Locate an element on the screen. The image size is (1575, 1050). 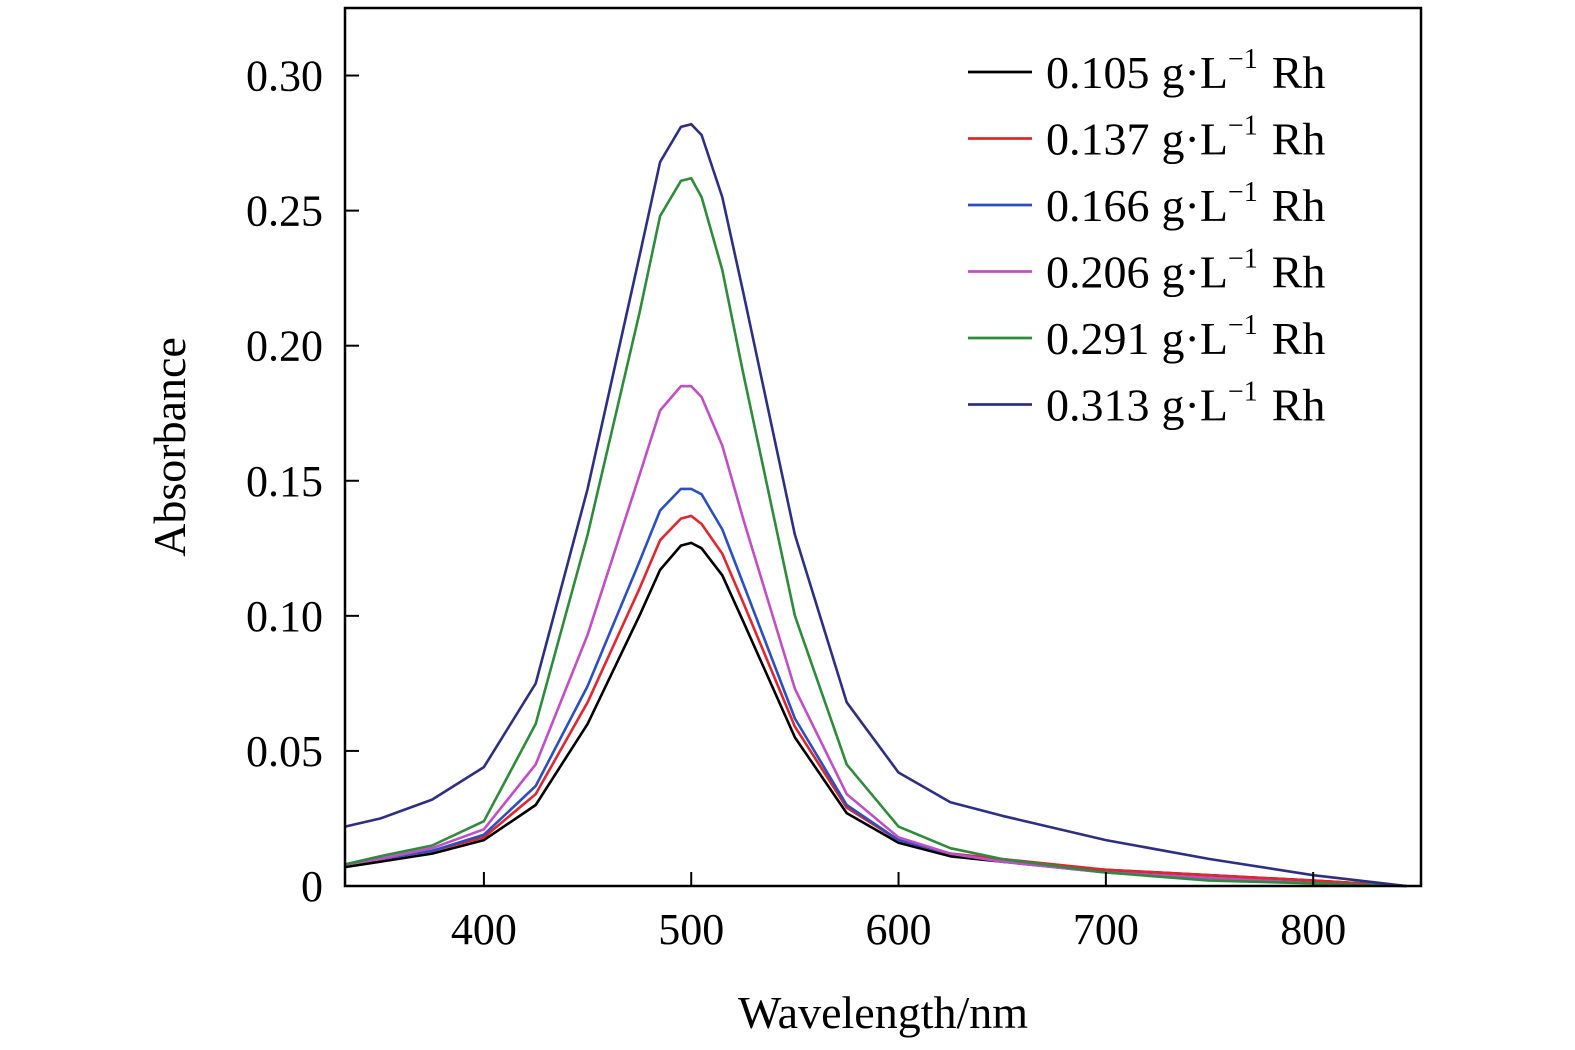
legend-item: 0.206 g·L−1 Rh is located at coordinates (1146, 271).